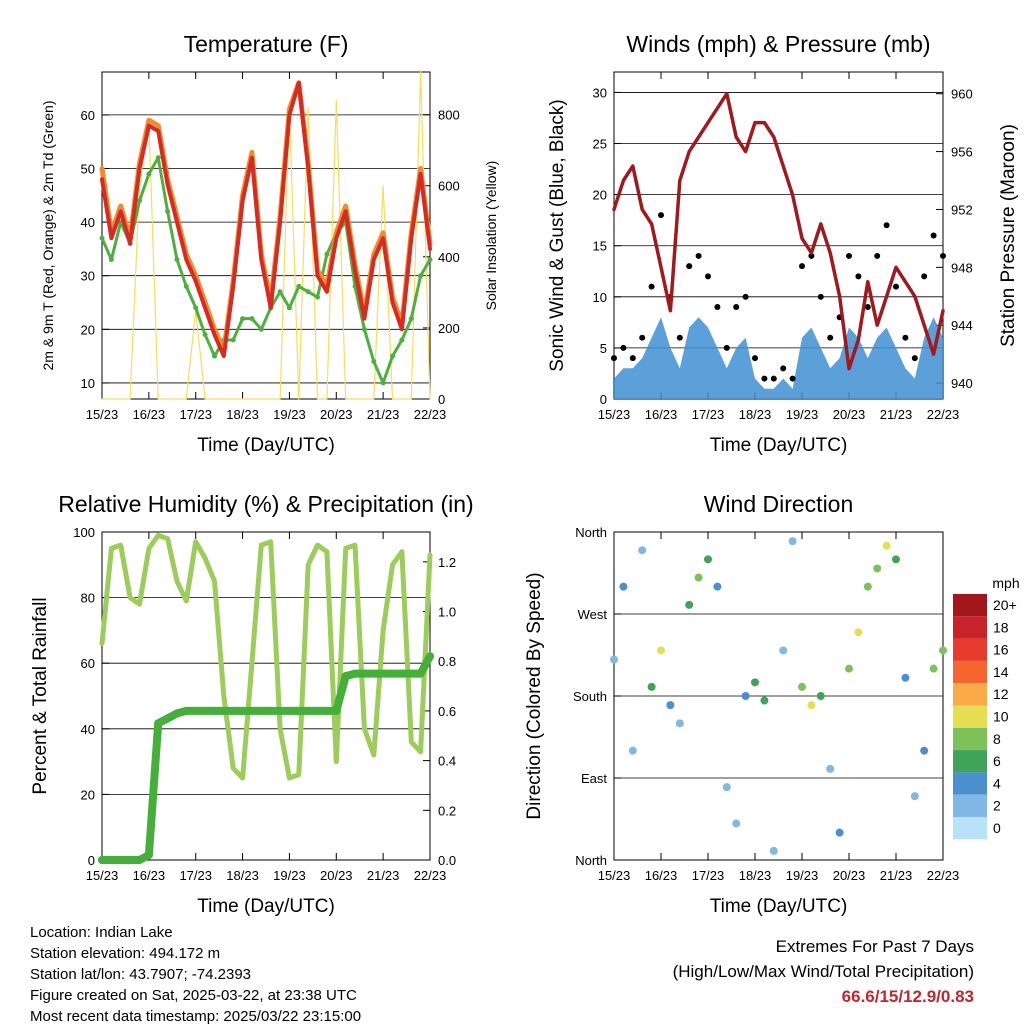 The height and width of the screenshot is (1027, 1024). What do you see at coordinates (874, 946) in the screenshot?
I see `extremes-title: Extremes For Past 7 Days` at bounding box center [874, 946].